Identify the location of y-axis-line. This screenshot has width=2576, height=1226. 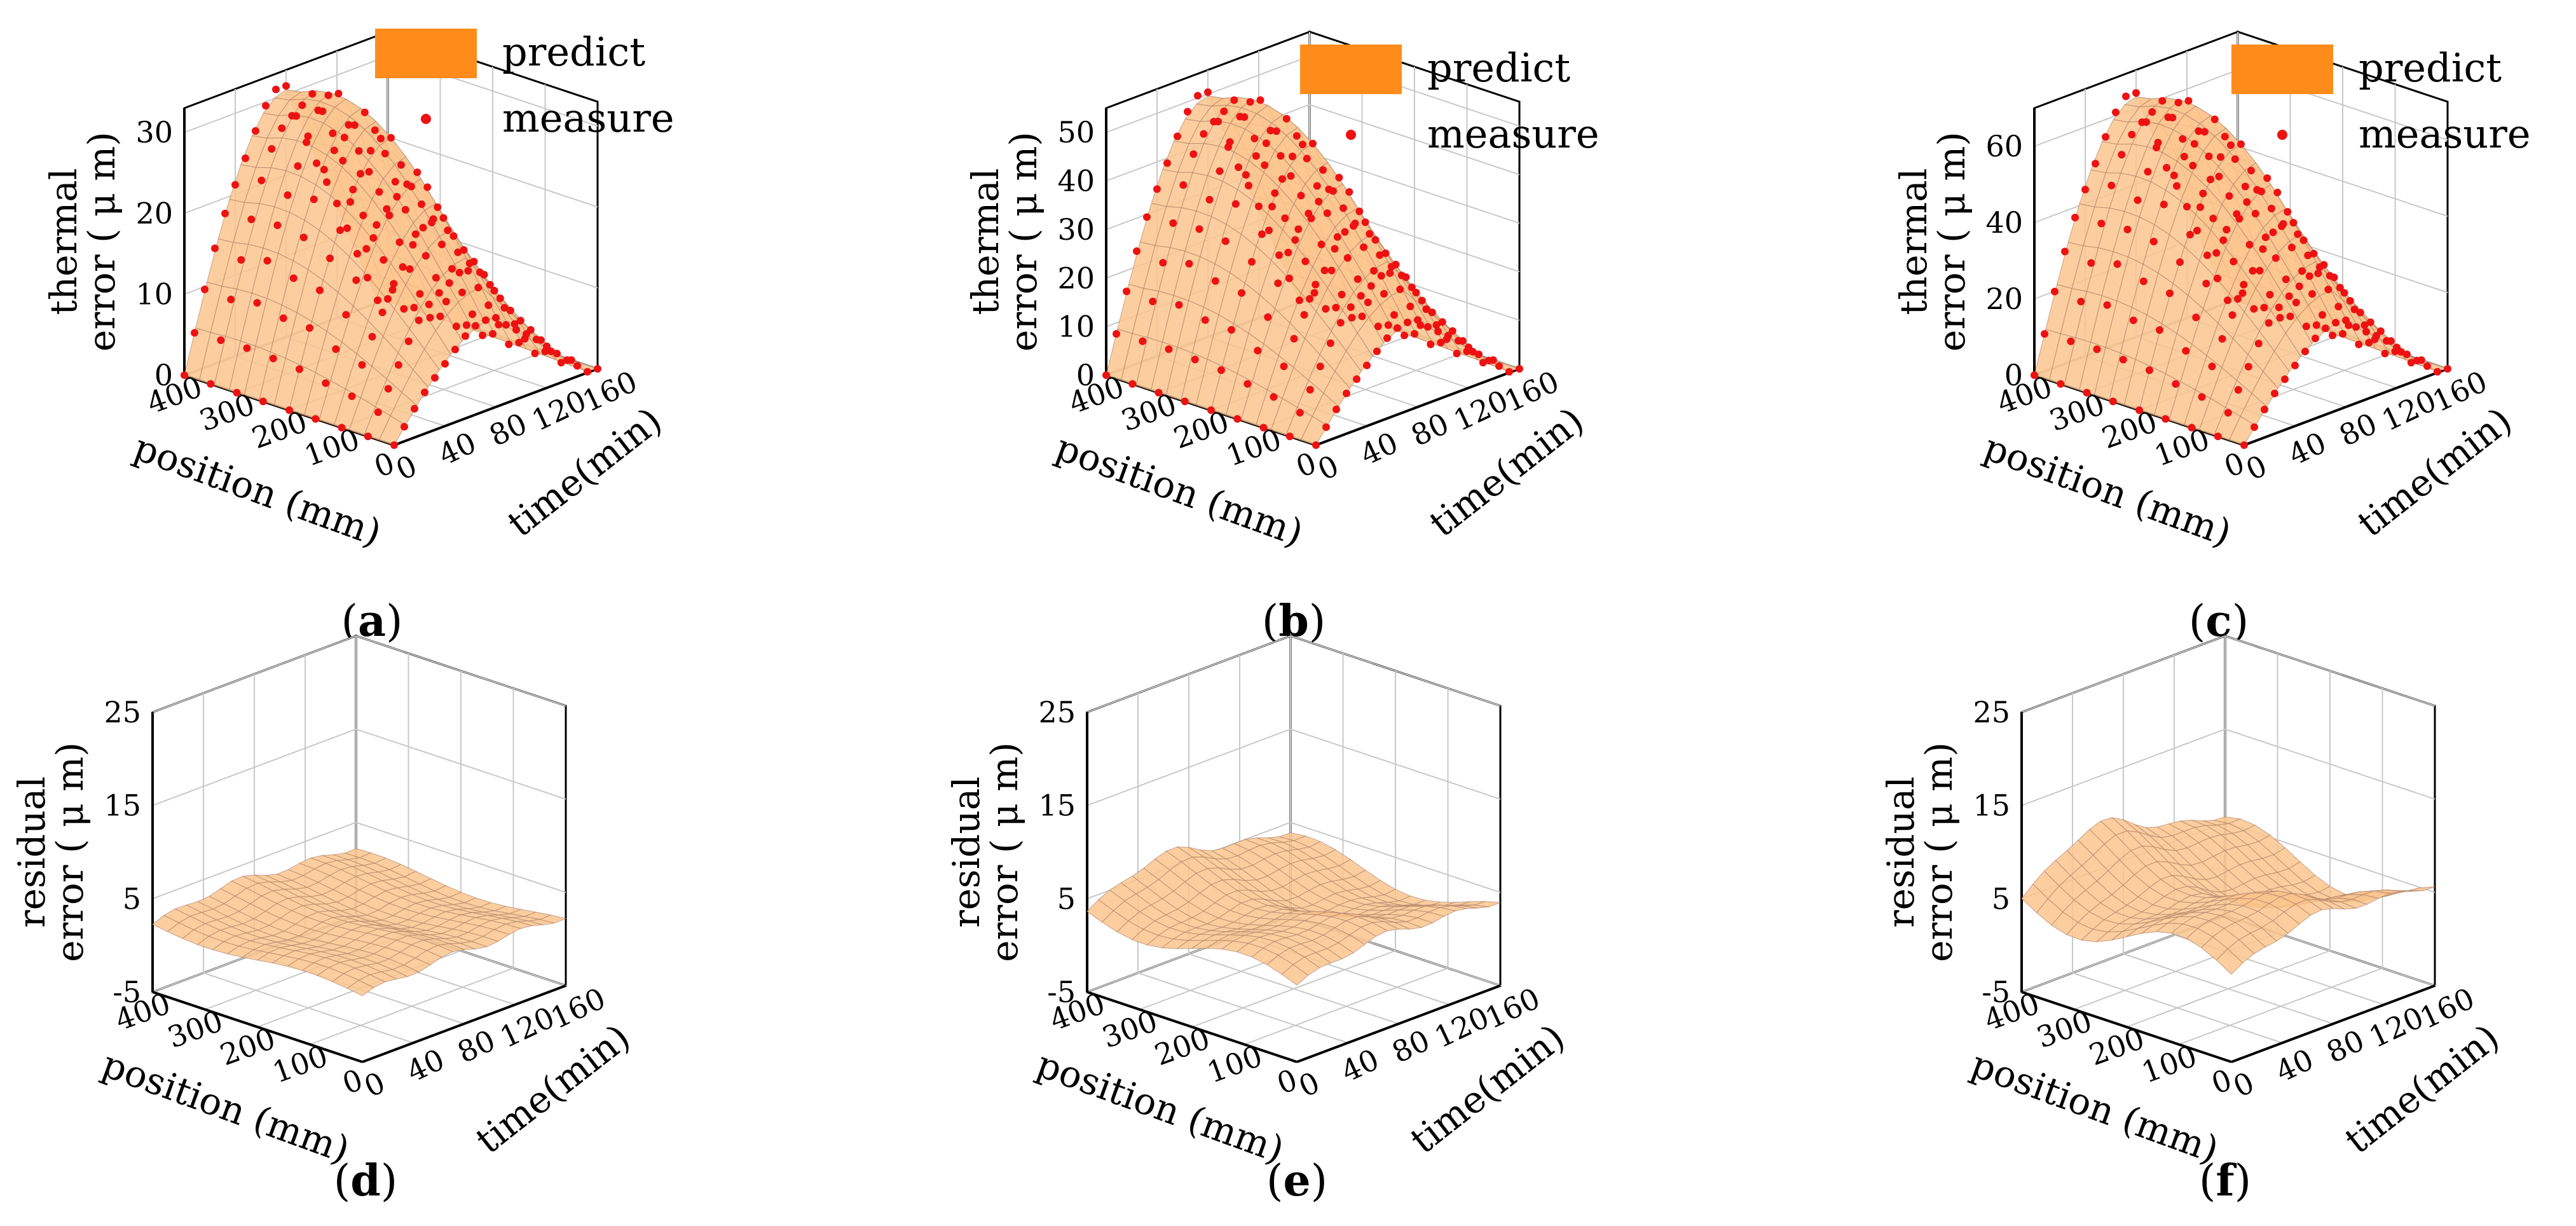
(2333, 1023).